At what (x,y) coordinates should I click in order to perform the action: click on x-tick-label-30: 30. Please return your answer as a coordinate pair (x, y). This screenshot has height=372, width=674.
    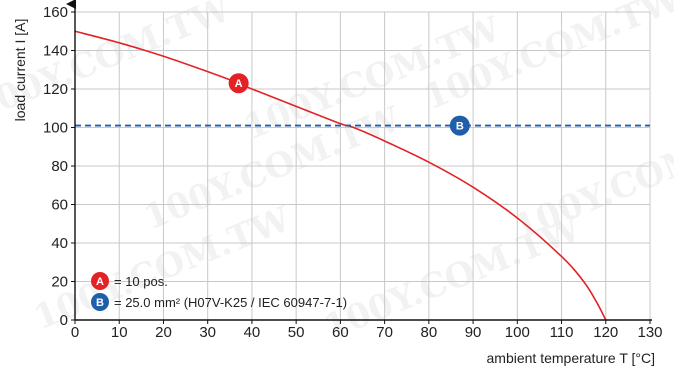
    Looking at the image, I should click on (207, 332).